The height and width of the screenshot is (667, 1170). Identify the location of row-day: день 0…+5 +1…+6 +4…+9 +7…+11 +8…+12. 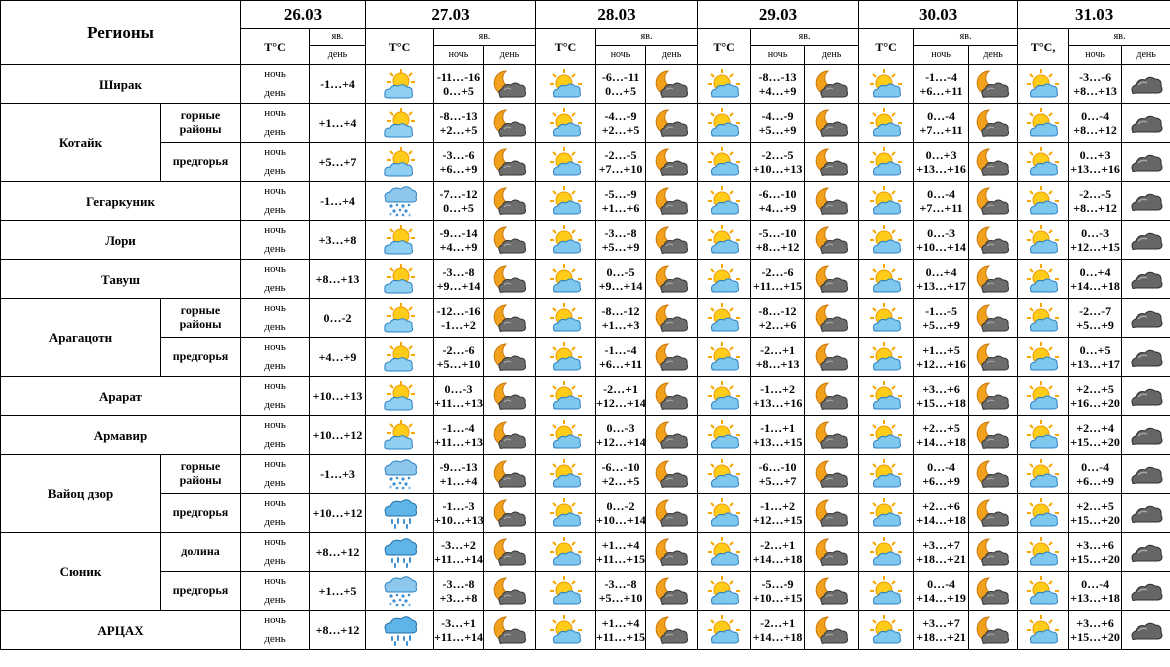
(585, 211).